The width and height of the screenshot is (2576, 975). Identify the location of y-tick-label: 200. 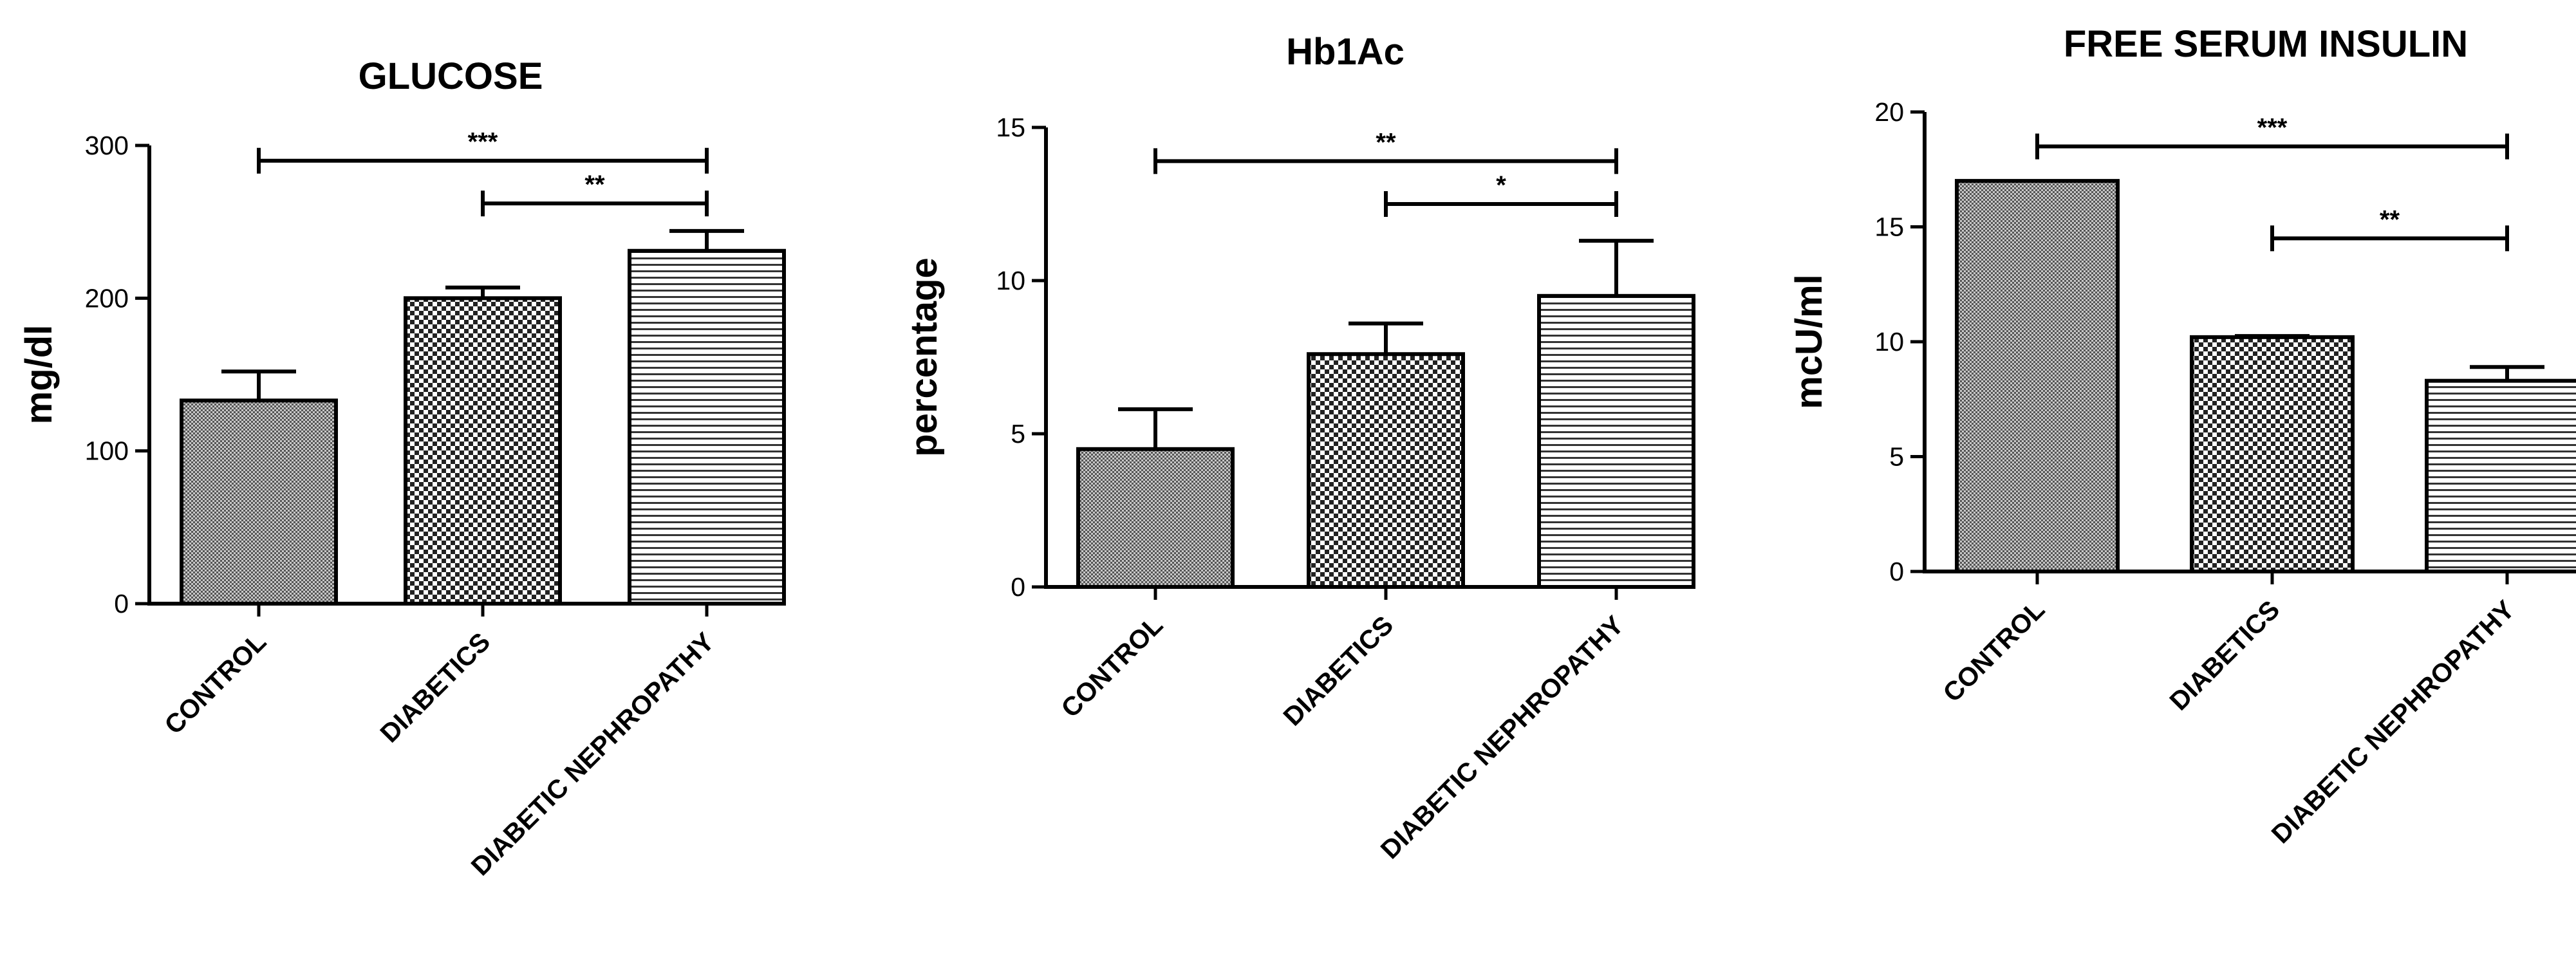
(107, 298).